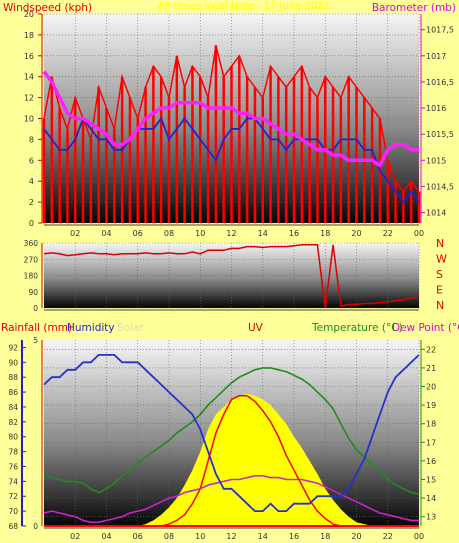 The image size is (459, 543). Describe the element at coordinates (357, 328) in the screenshot. I see `temperature-label: Temperature (°C)` at that location.